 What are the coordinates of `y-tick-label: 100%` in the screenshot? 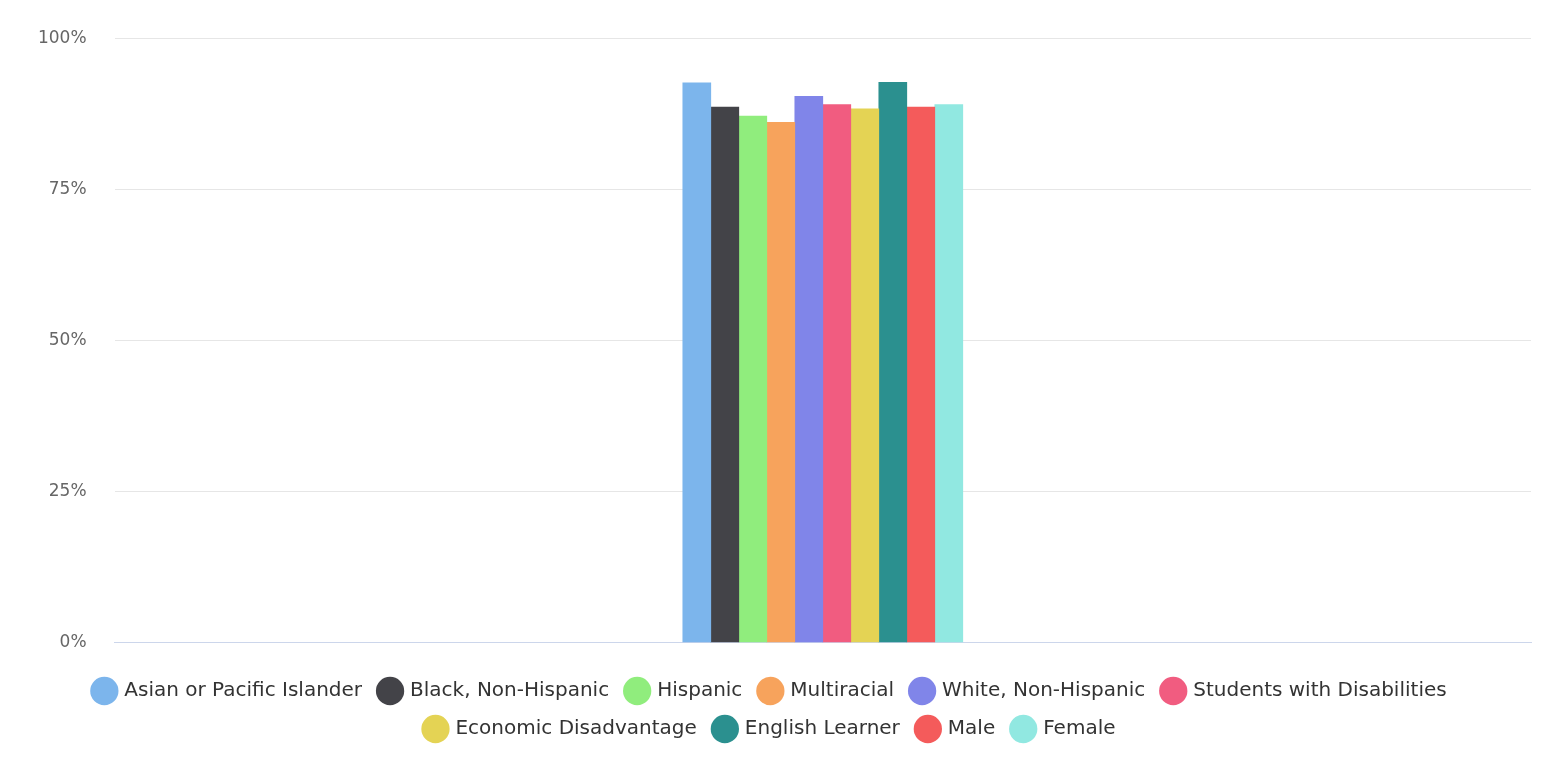 It's located at (62, 36).